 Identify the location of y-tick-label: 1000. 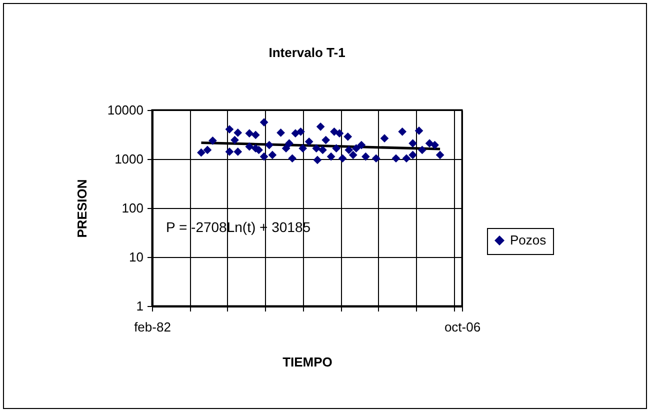
(129, 159).